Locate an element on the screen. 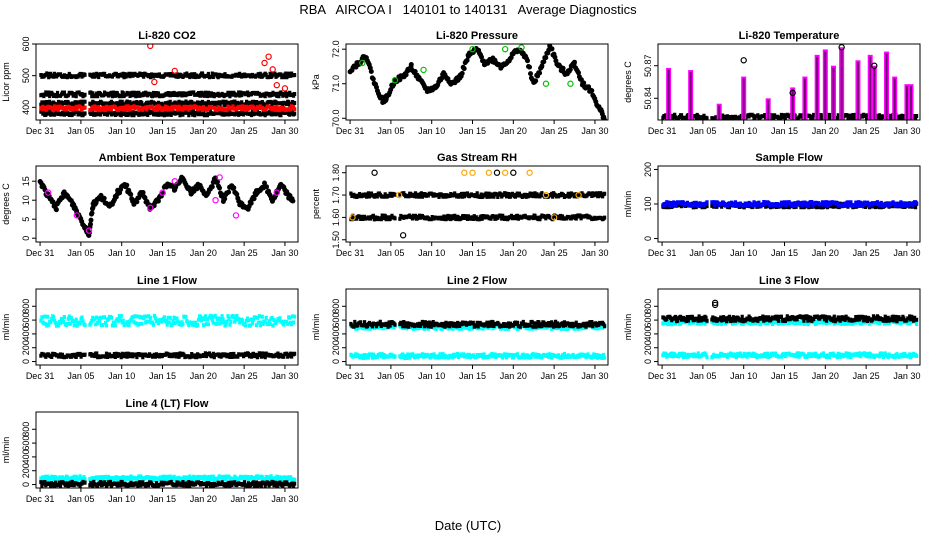 This screenshot has width=936, height=540. series-temperature is located at coordinates (166, 206).